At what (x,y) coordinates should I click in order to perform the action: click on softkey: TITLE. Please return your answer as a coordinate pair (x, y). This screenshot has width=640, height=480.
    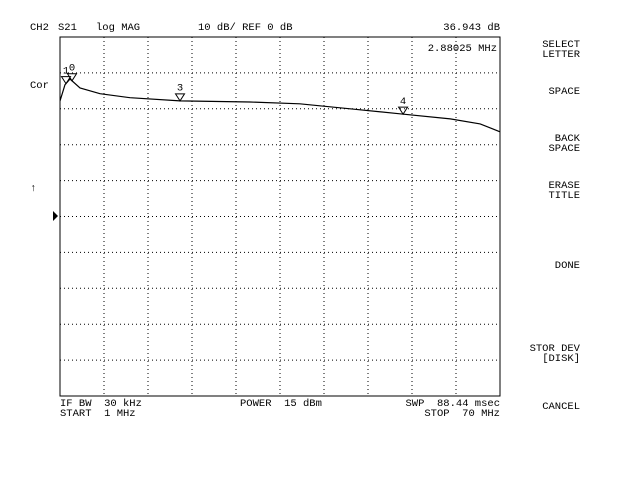
    Looking at the image, I should click on (564, 196).